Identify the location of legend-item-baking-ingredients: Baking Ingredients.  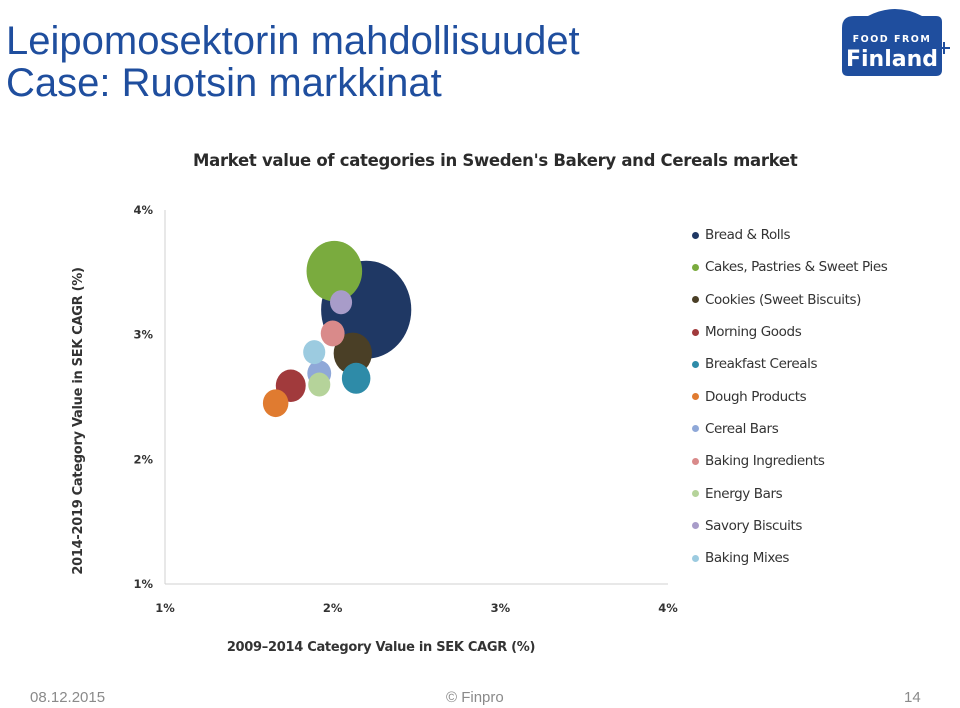
(789, 461).